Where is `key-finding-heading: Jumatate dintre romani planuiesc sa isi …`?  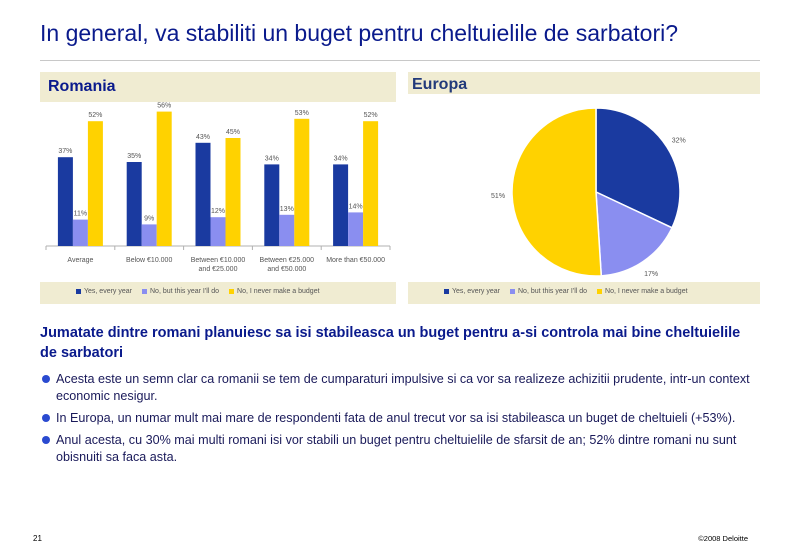 key-finding-heading: Jumatate dintre romani planuiesc sa isi … is located at coordinates (390, 343).